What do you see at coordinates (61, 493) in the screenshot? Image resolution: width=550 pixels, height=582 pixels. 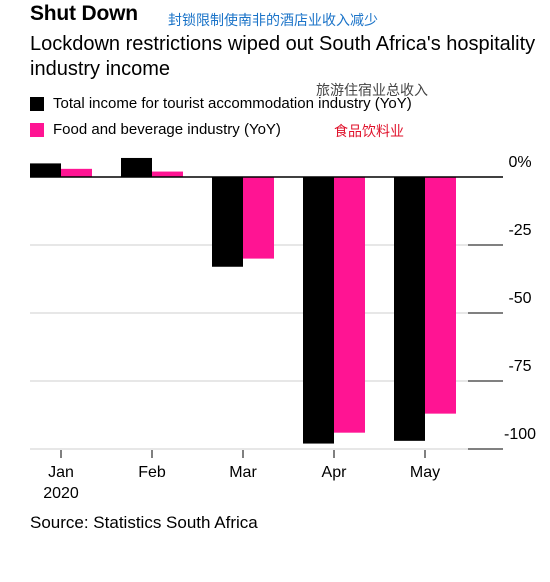 I see `x-tick-sublabel: 2020` at bounding box center [61, 493].